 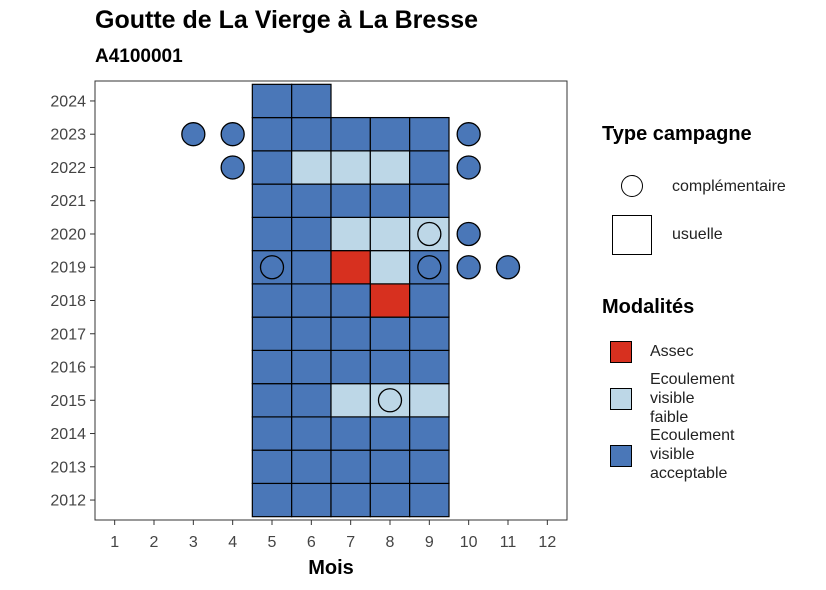 I want to click on legend-type-title: Type campagne, so click(x=677, y=134).